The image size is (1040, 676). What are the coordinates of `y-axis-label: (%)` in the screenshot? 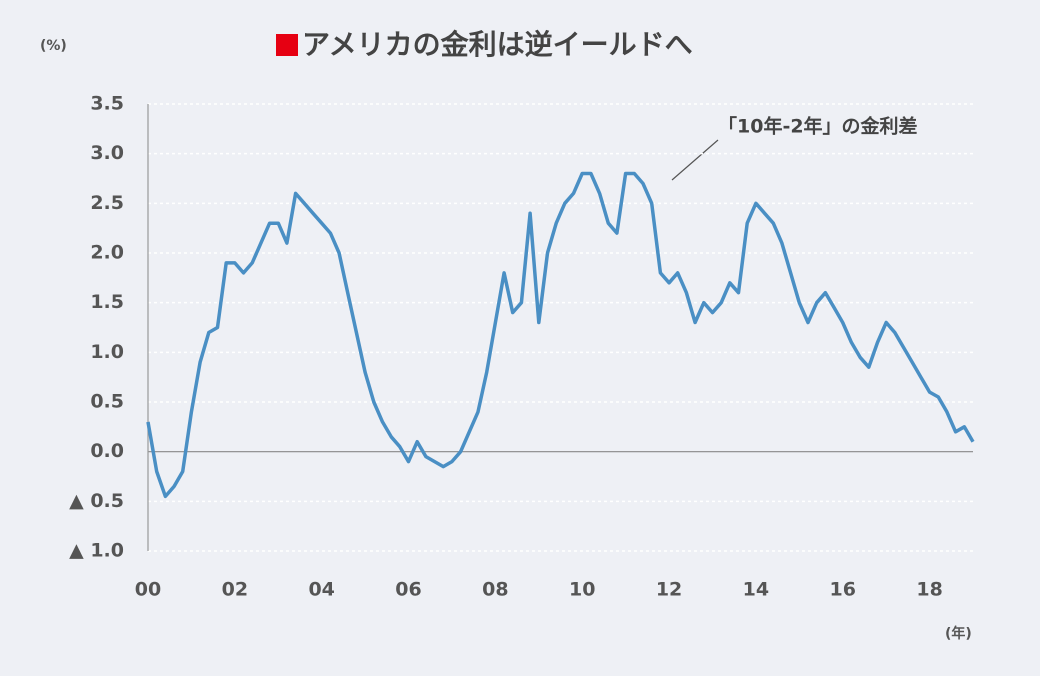 It's located at (53, 46).